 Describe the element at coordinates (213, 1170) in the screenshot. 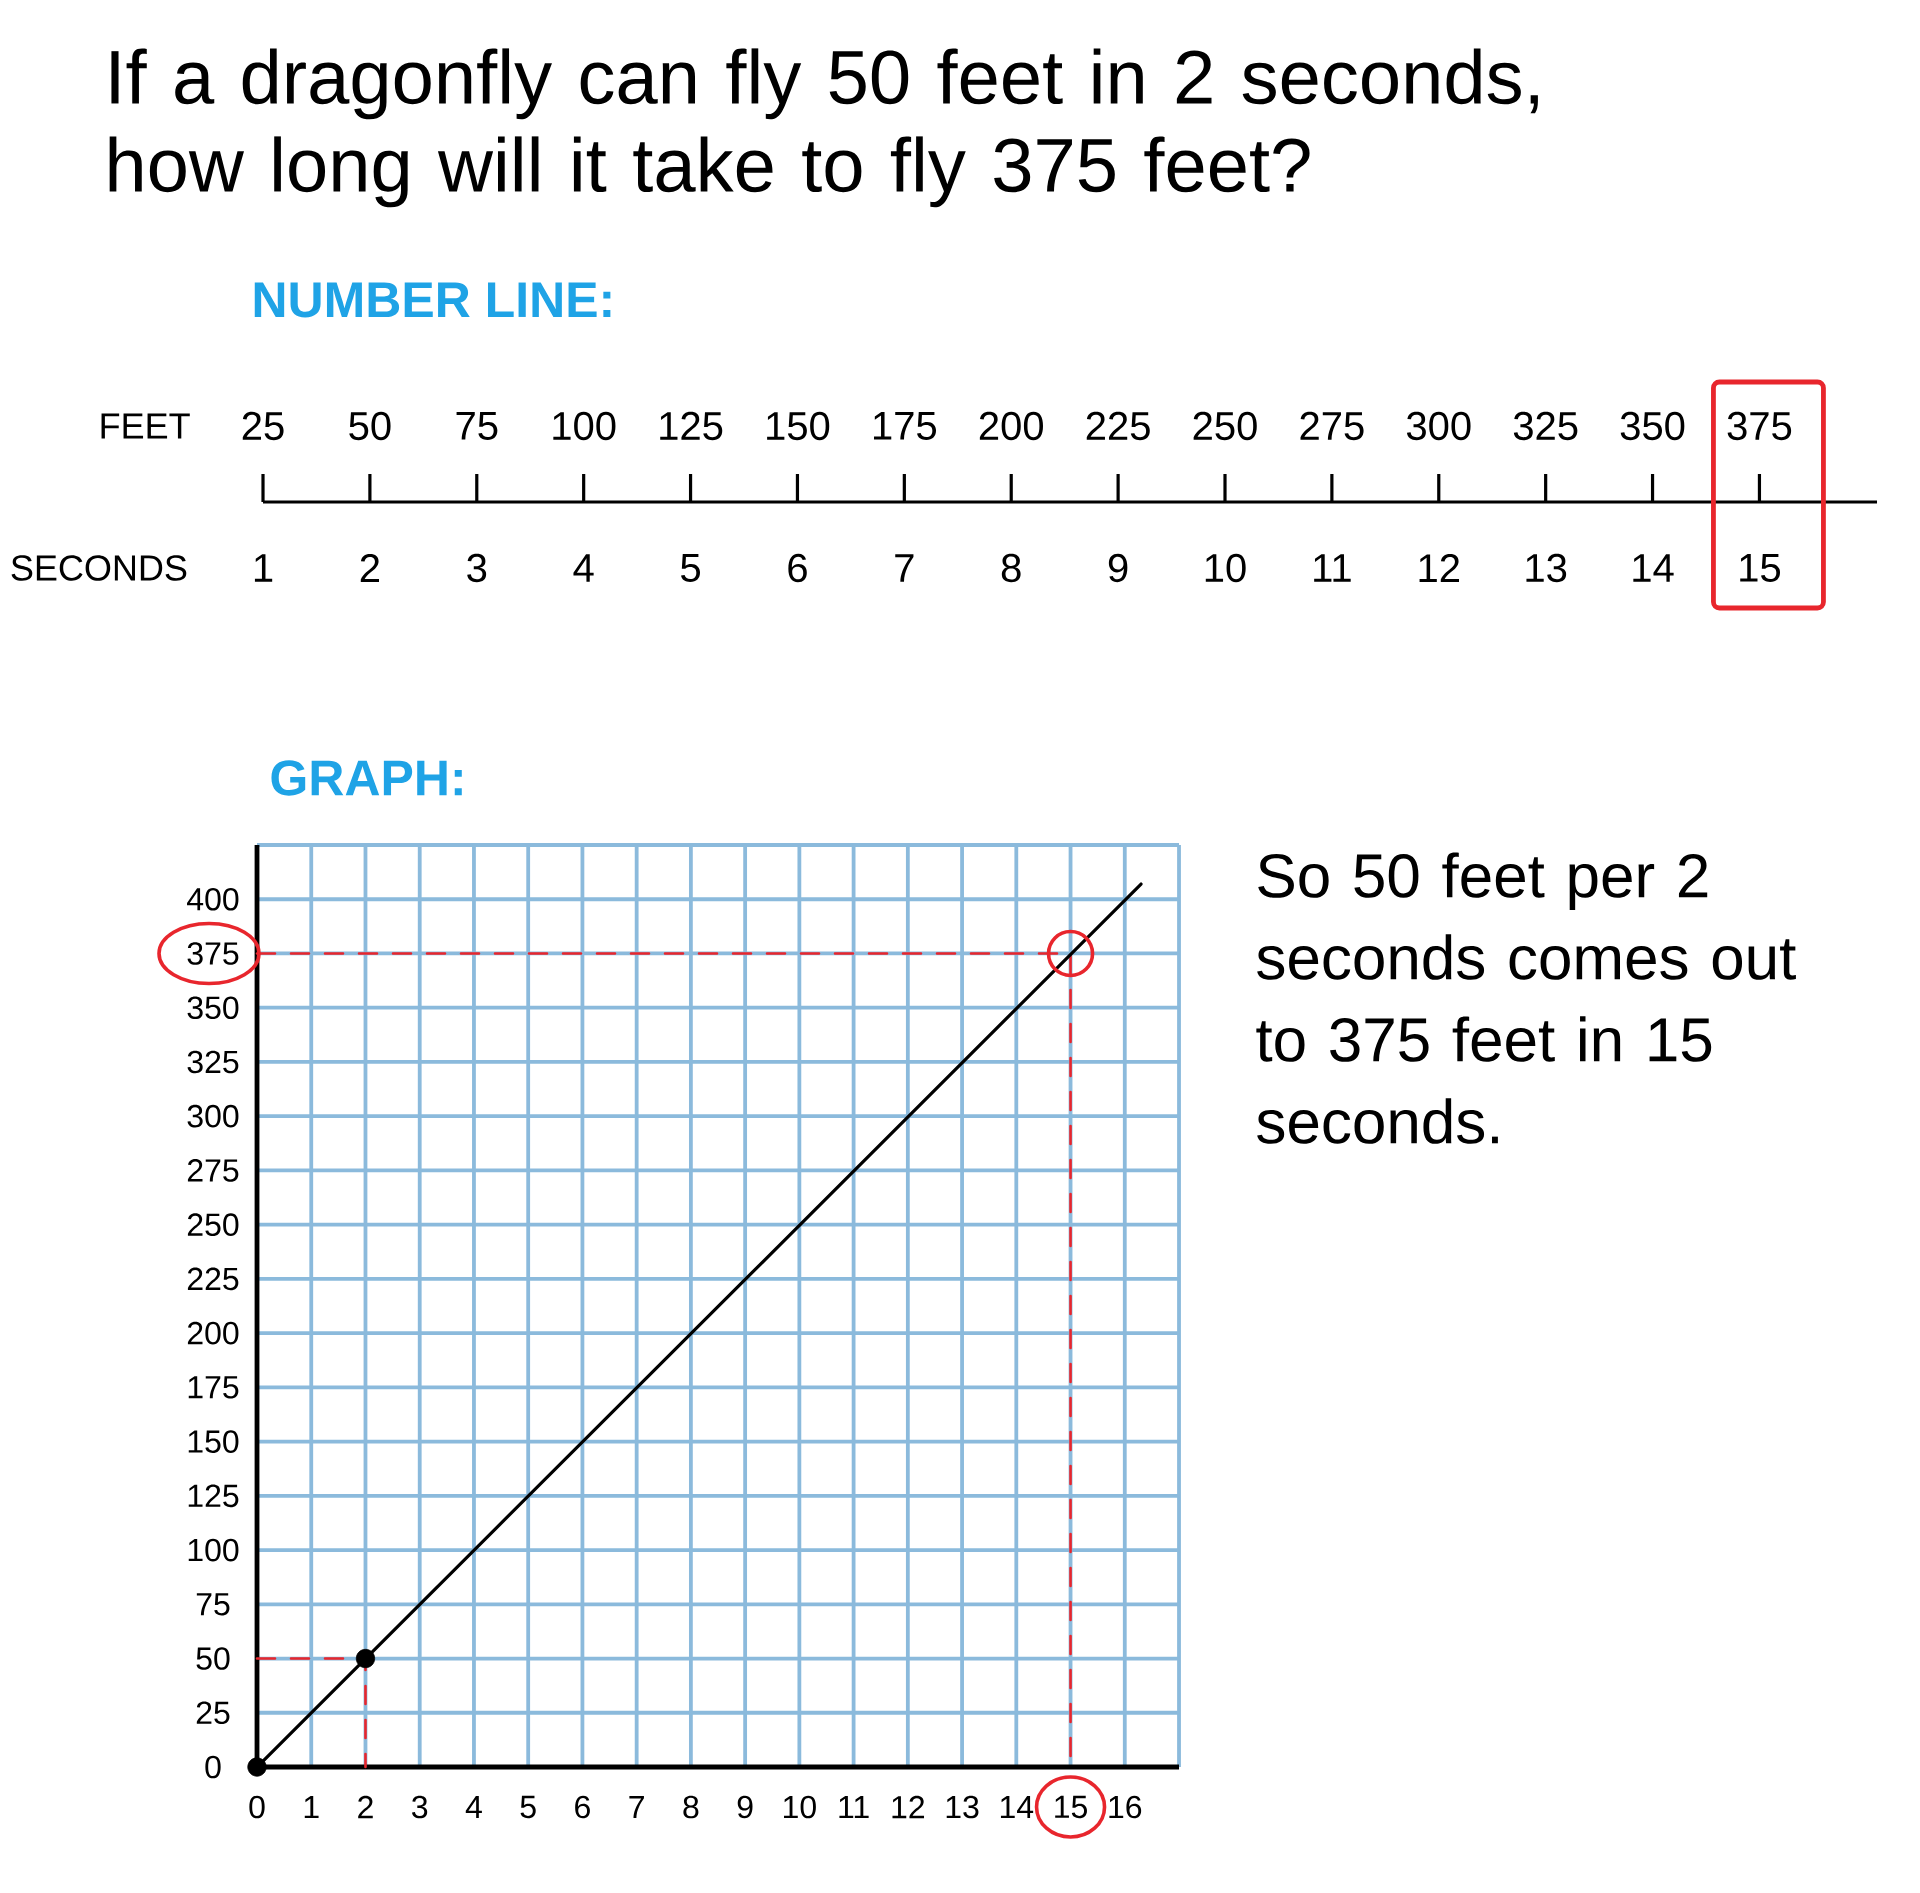

I see `y-tick-label: 275` at that location.